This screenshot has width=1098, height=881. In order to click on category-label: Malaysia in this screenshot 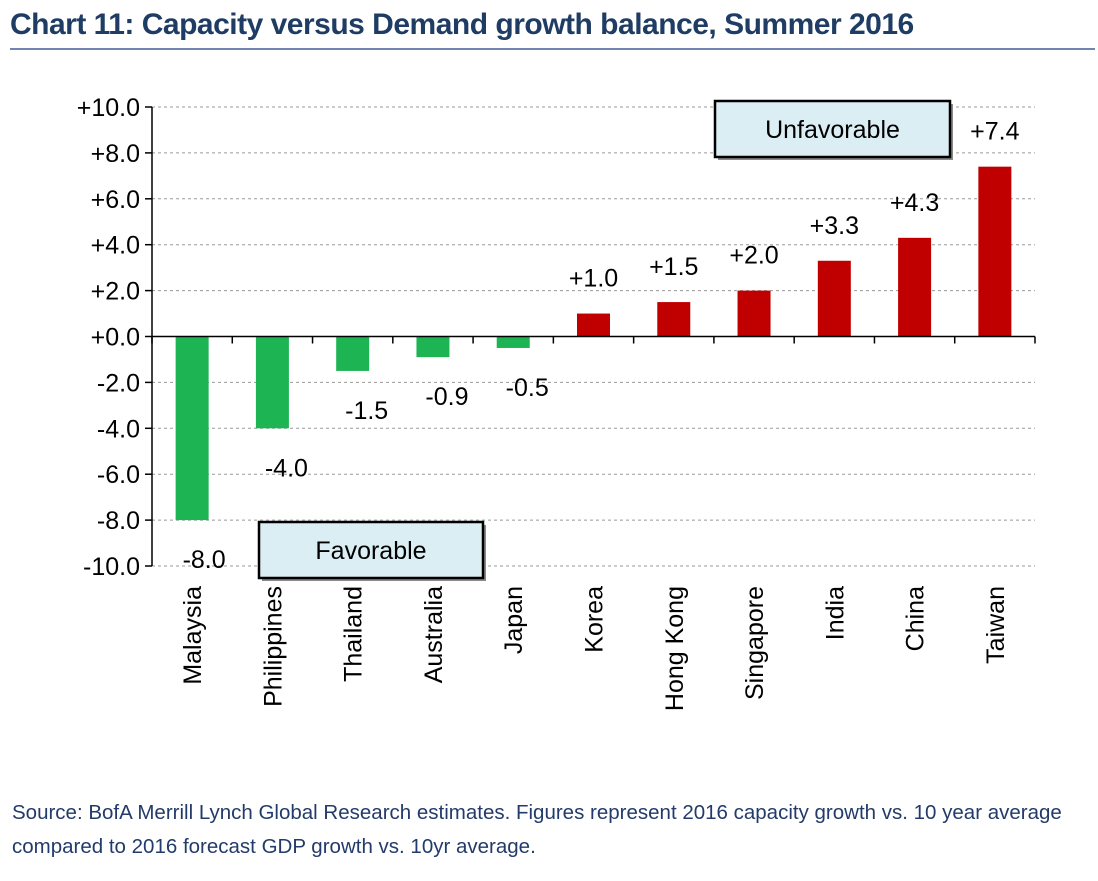, I will do `click(193, 635)`.